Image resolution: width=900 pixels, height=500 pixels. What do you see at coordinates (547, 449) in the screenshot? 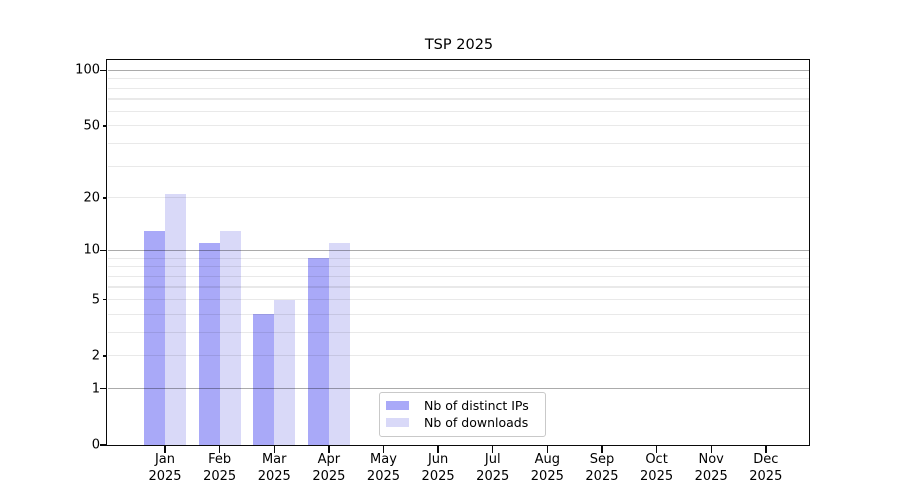
I see `x-tick-mark-aug` at bounding box center [547, 449].